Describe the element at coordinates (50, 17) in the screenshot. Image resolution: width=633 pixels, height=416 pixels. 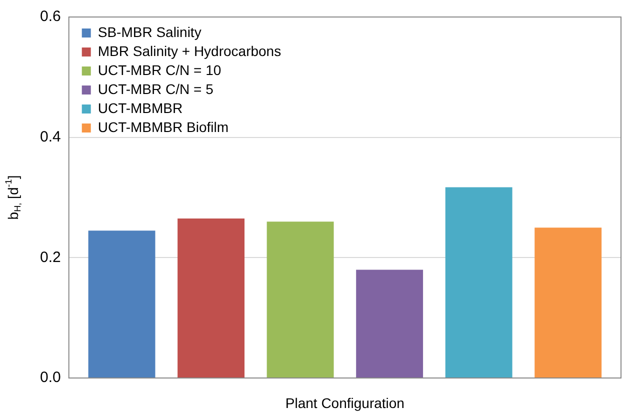
I see `y-tick-label: 0.6` at that location.